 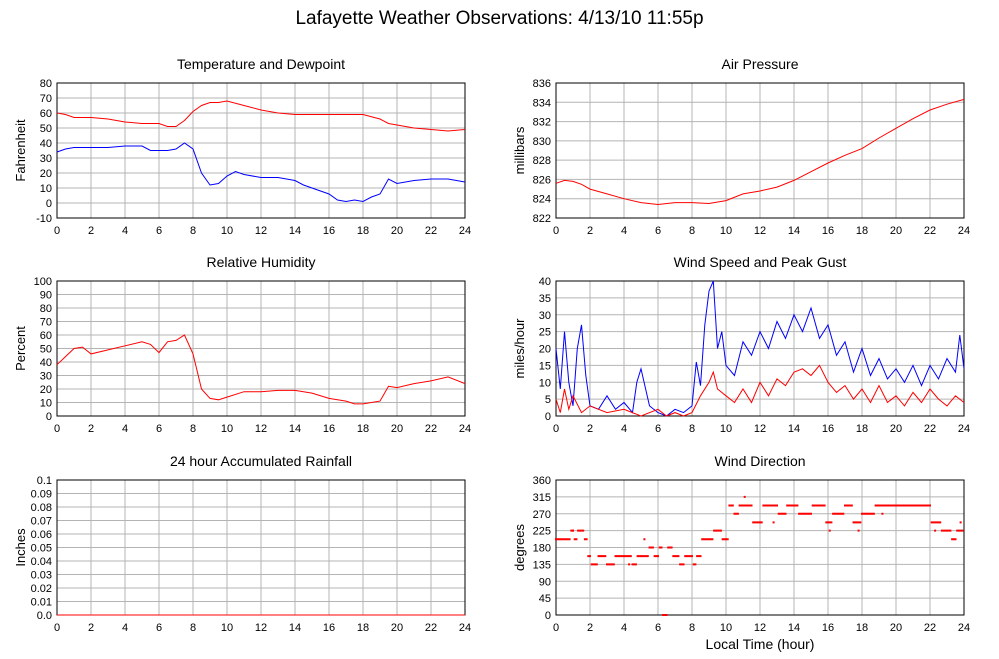 I want to click on x-tick-label: 8, so click(x=193, y=429).